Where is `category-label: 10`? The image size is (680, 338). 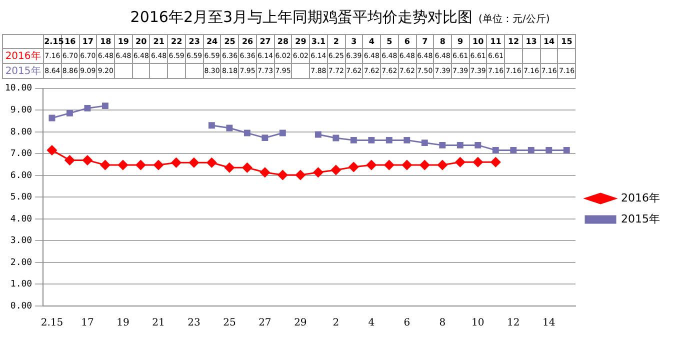
category-label: 10 is located at coordinates (478, 323).